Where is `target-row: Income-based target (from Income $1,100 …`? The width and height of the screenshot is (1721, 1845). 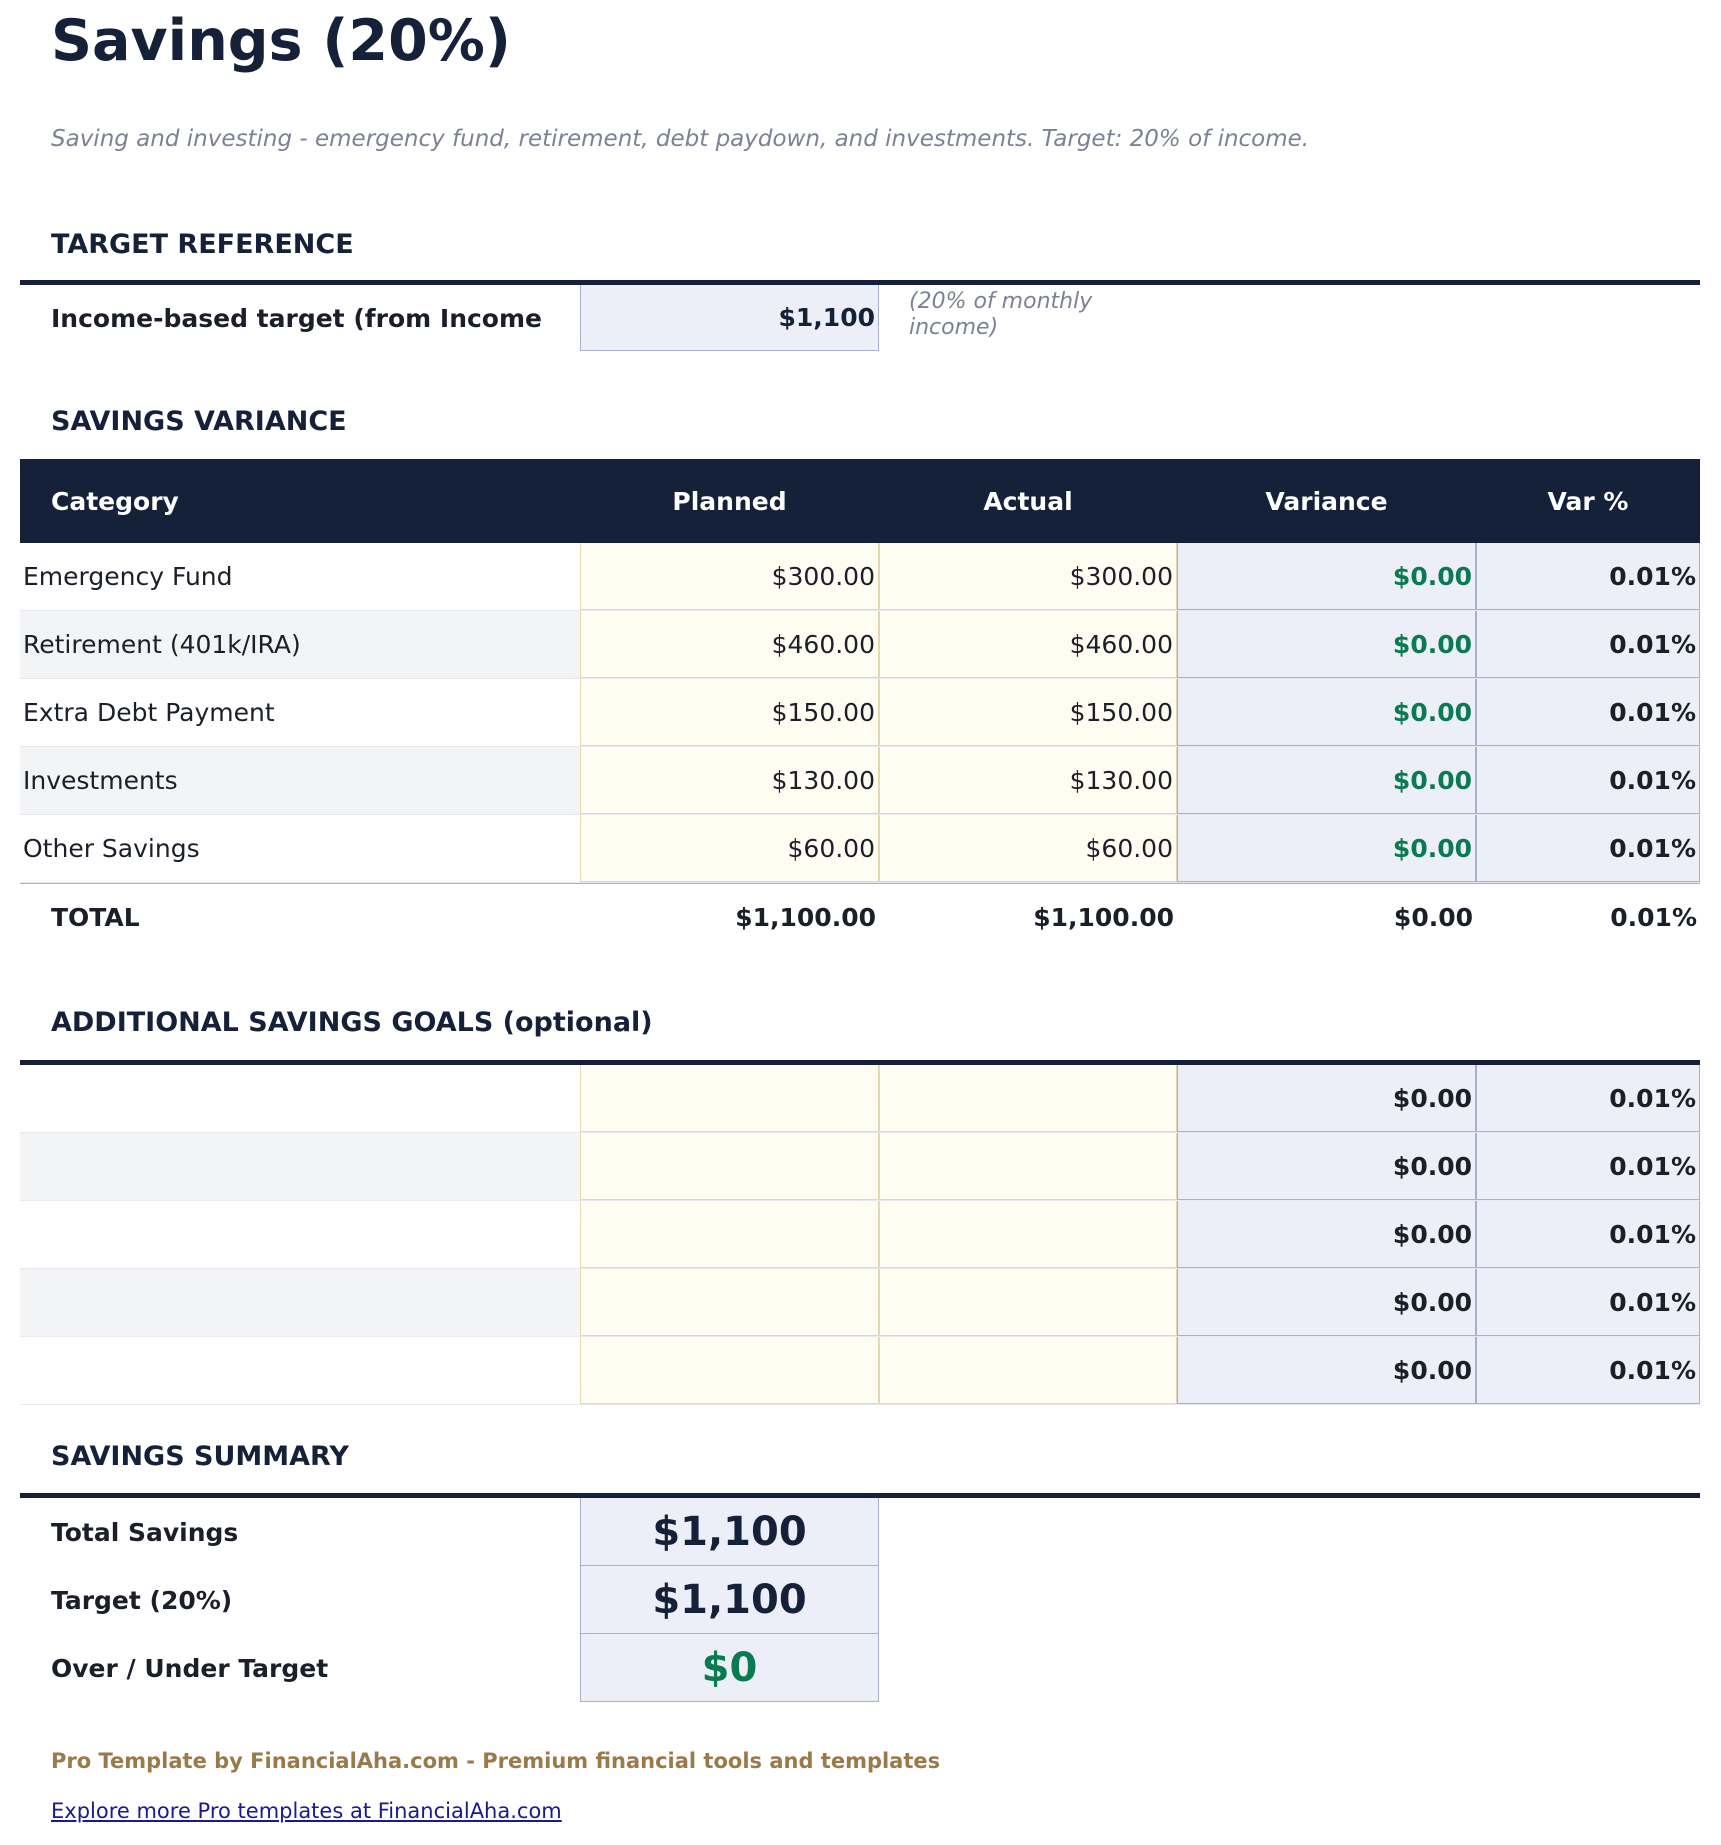 target-row: Income-based target (from Income $1,100 … is located at coordinates (860, 318).